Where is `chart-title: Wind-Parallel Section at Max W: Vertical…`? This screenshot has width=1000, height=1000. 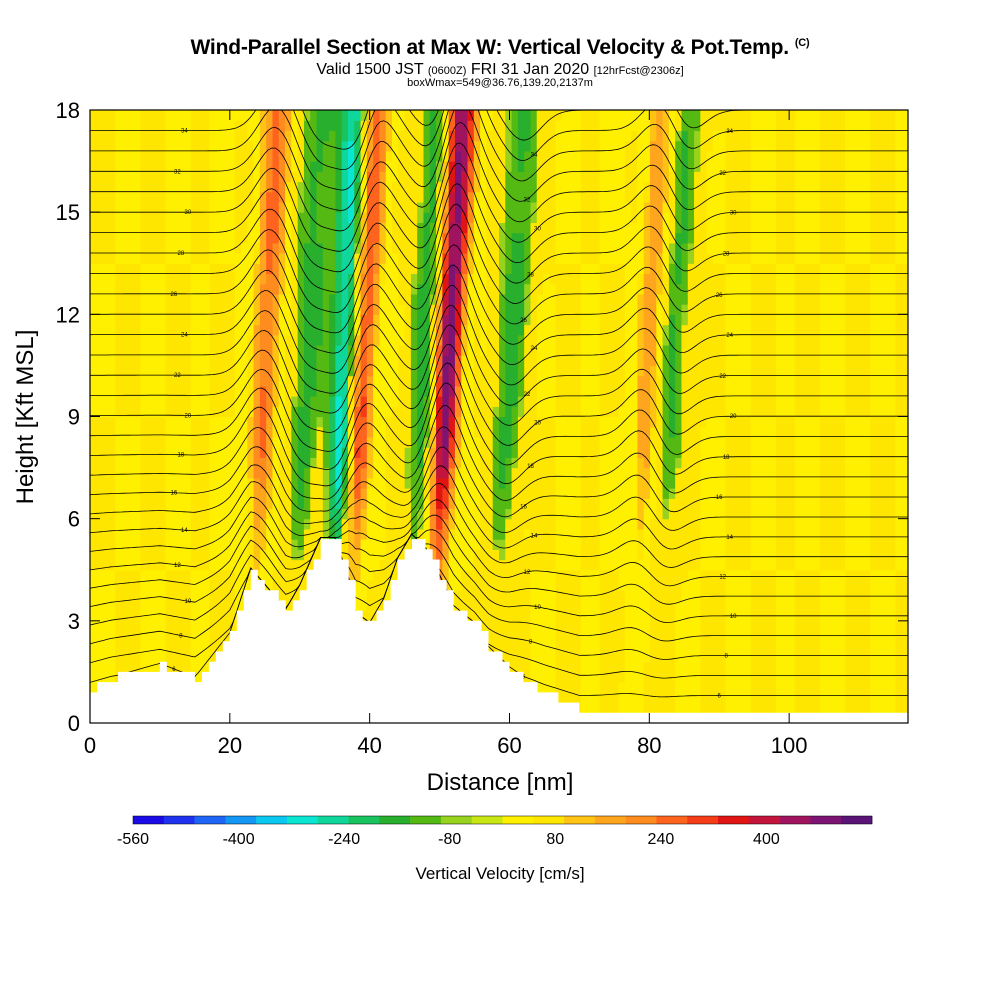 chart-title: Wind-Parallel Section at Max W: Vertical… is located at coordinates (500, 48).